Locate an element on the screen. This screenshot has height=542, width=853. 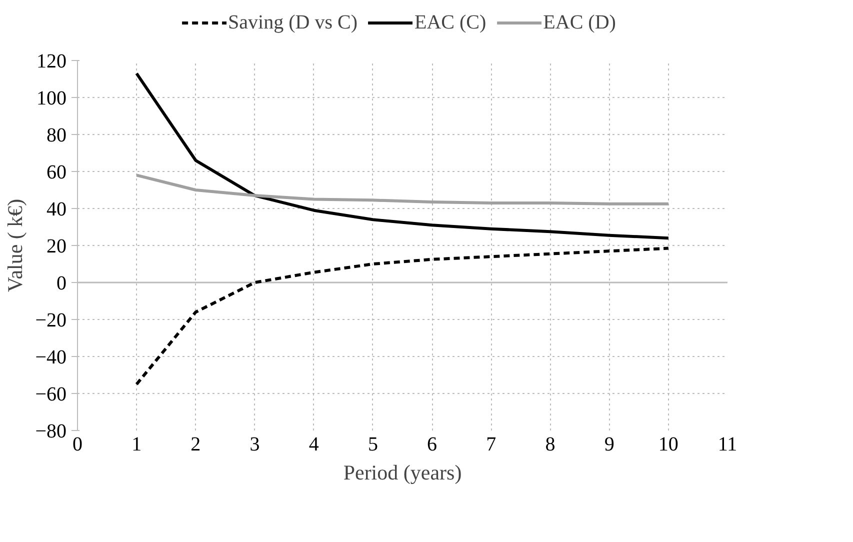
x-axis-title: Period (years) is located at coordinates (402, 472).